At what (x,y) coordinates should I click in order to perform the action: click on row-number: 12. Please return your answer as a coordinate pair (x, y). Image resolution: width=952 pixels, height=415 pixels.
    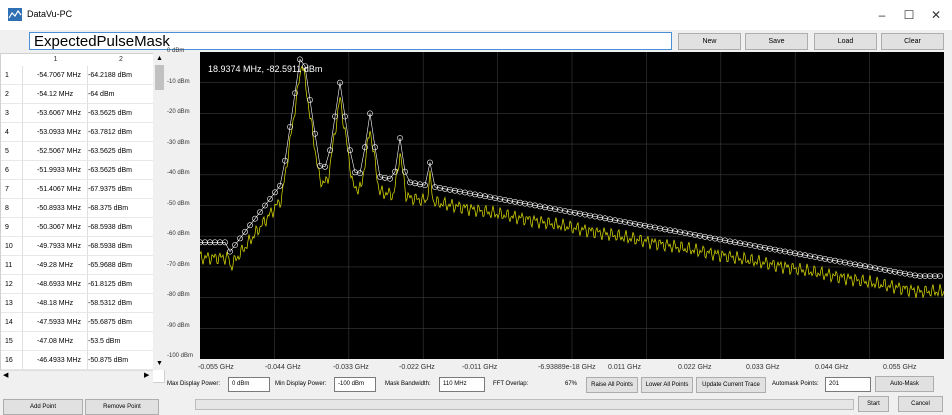
    Looking at the image, I should click on (12, 284).